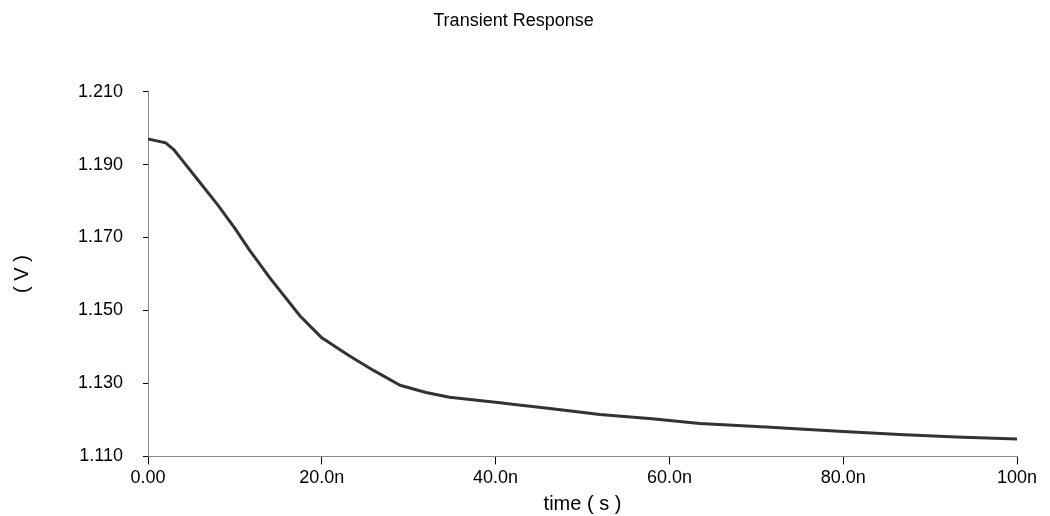 The width and height of the screenshot is (1050, 516). I want to click on x-tick-label: 100n, so click(1017, 477).